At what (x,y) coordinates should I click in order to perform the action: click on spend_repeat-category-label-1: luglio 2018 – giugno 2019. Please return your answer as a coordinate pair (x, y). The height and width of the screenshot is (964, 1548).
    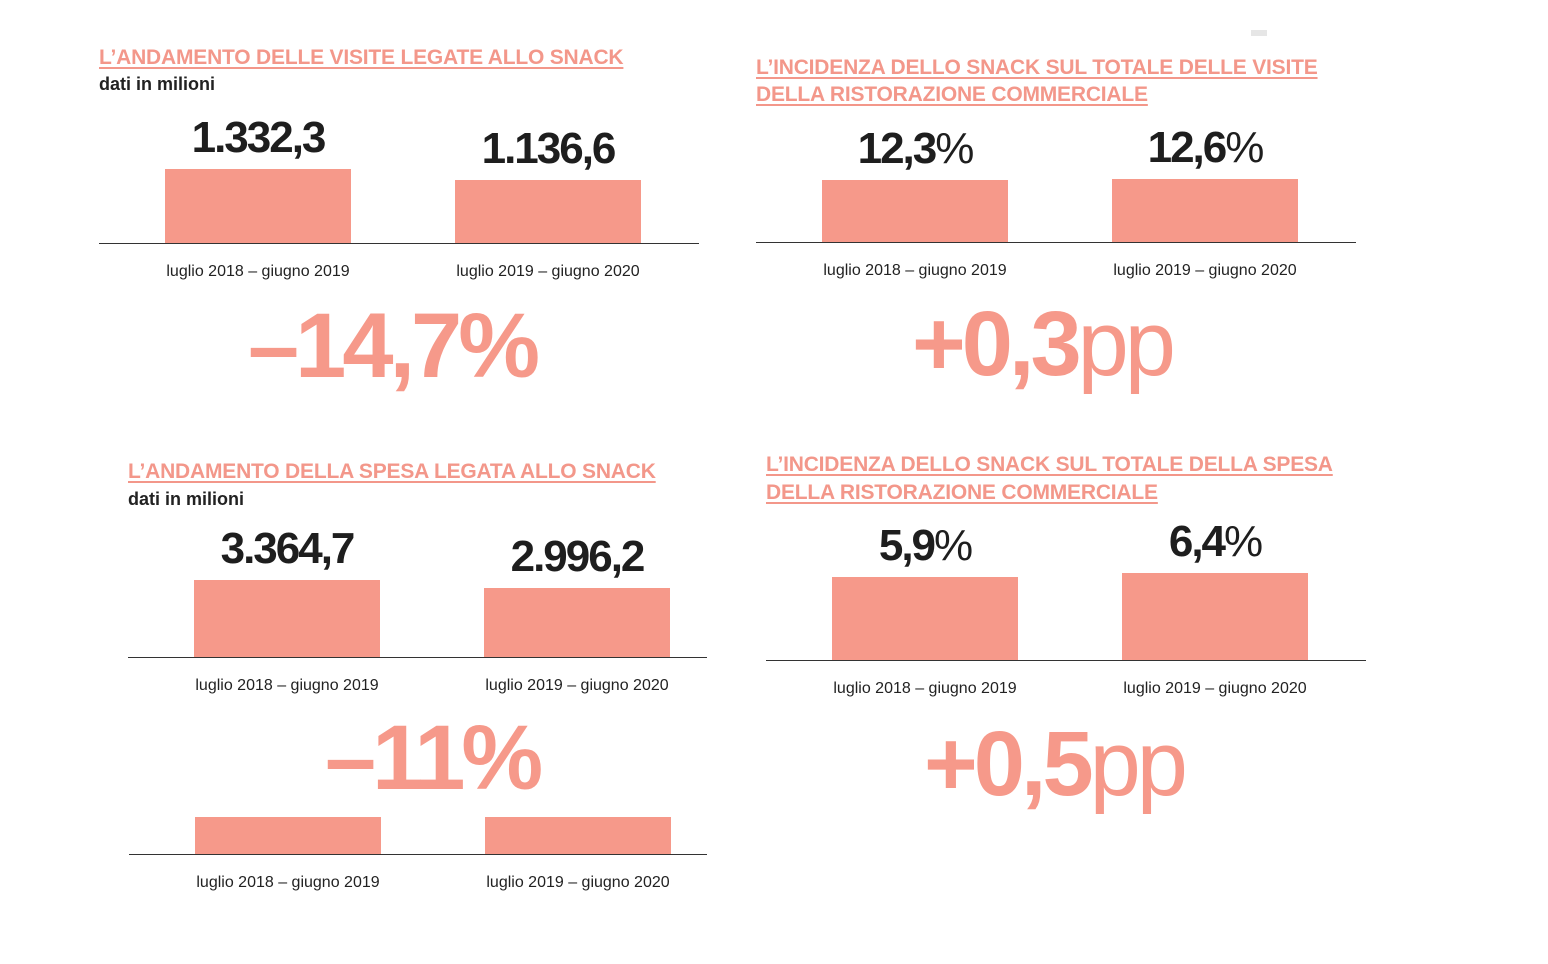
    Looking at the image, I should click on (288, 882).